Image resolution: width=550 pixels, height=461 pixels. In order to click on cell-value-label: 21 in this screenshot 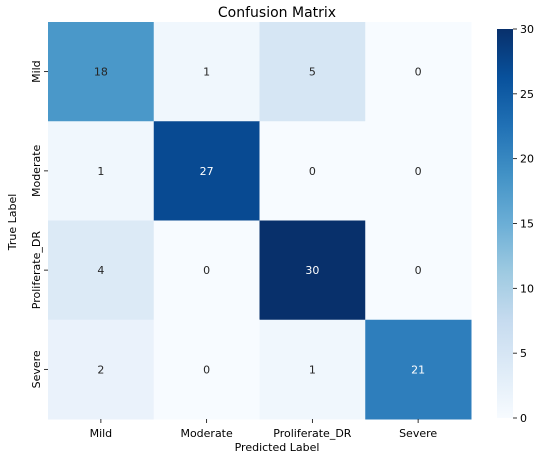, I will do `click(418, 369)`.